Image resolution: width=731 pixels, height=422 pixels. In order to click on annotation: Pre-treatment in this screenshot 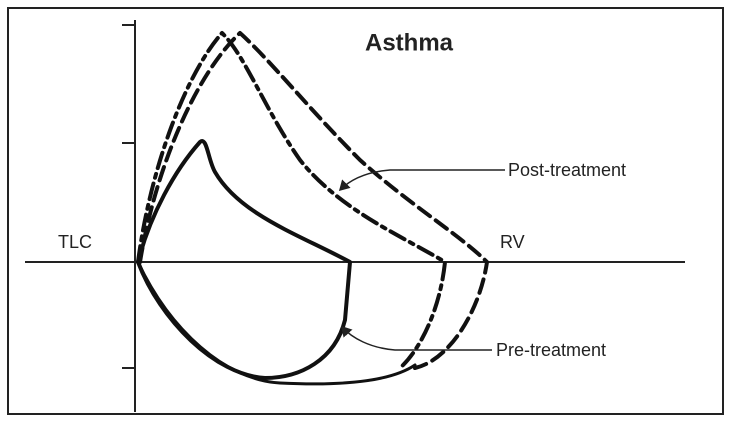, I will do `click(551, 350)`.